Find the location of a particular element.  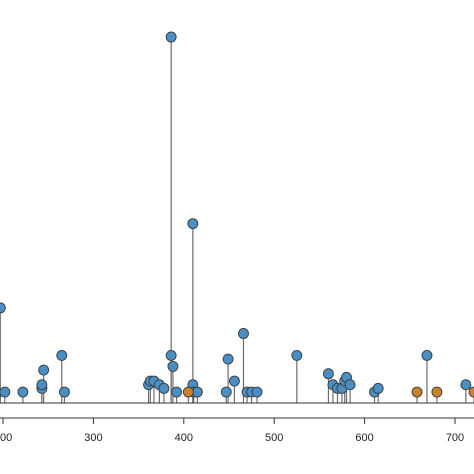

x-tick-label-700: 700 is located at coordinates (455, 438).